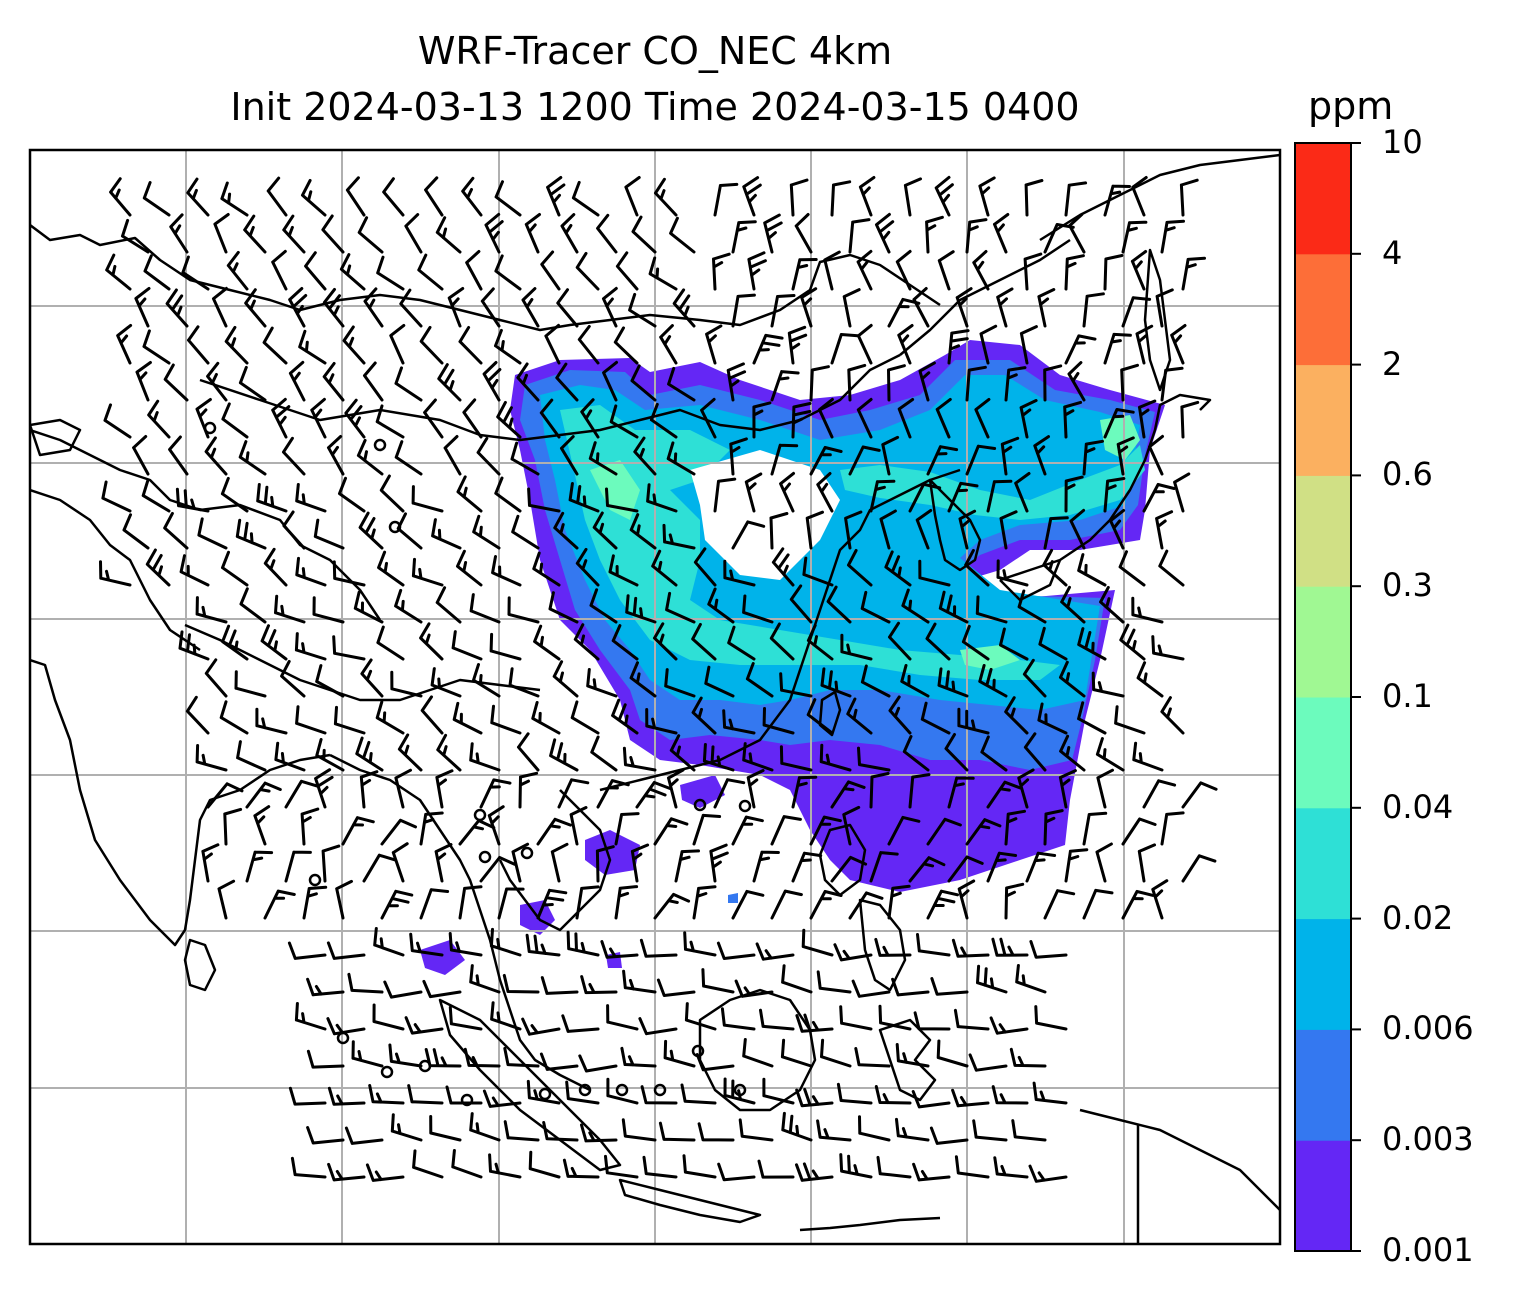 The height and width of the screenshot is (1306, 1528). Describe the element at coordinates (870, 1224) in the screenshot. I see `coast-lesser-sunda` at that location.